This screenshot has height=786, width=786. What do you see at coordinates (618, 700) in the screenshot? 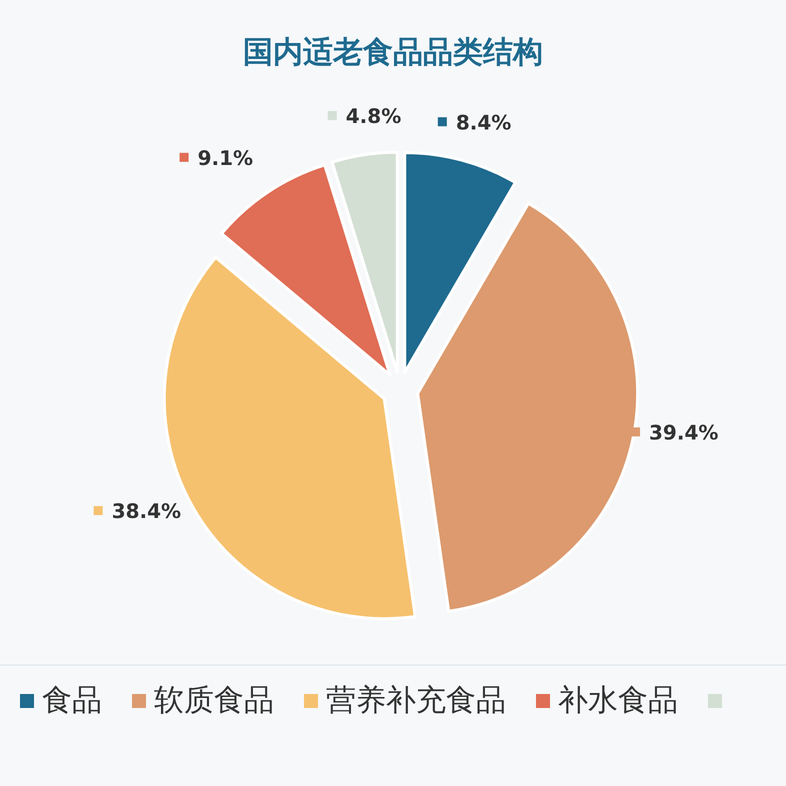
I see `legend-label: 补水食品` at bounding box center [618, 700].